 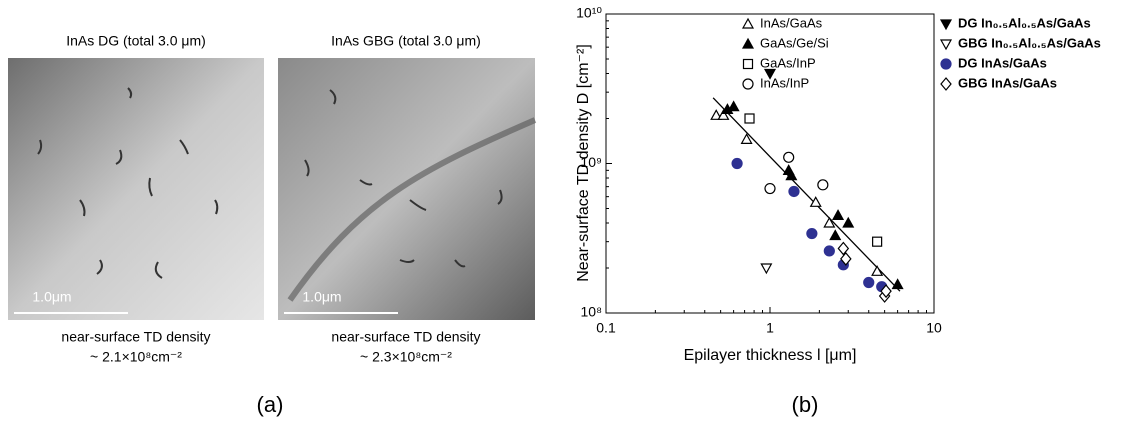 What do you see at coordinates (1002, 62) in the screenshot?
I see `legend-label: DG InAs/GaAs` at bounding box center [1002, 62].